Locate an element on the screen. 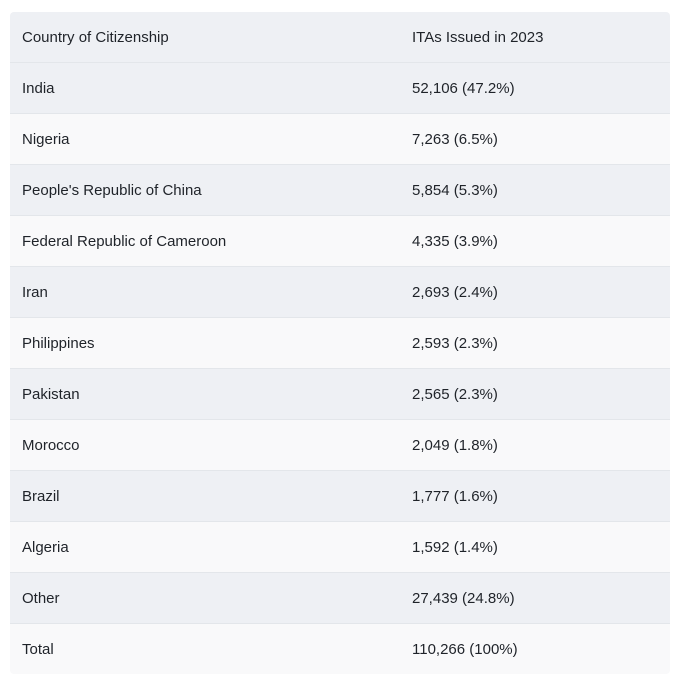 This screenshot has width=678, height=681. table-row: India 52,106 (47.2%) is located at coordinates (340, 88).